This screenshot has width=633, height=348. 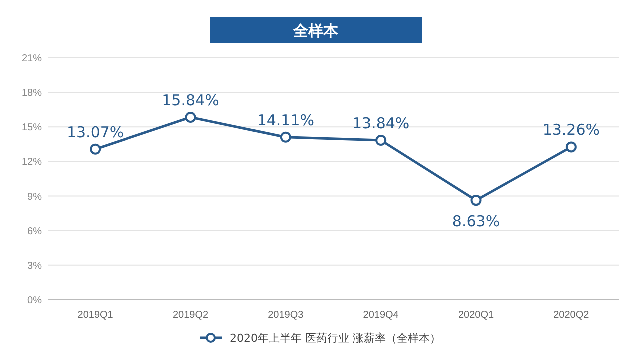 I want to click on y-tick-label: 0%, so click(x=35, y=301).